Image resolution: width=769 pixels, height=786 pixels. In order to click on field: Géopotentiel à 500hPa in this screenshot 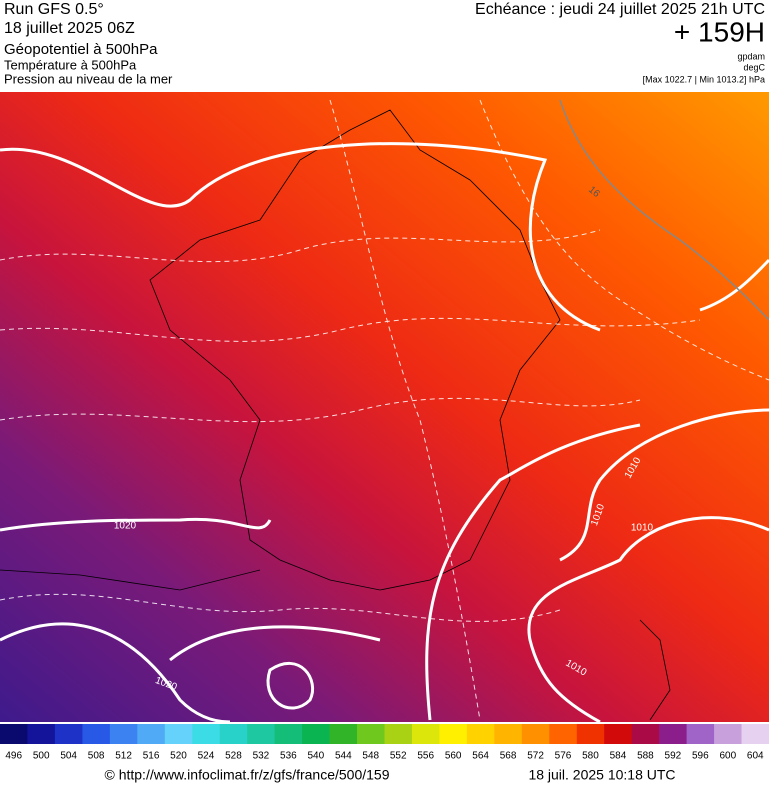, I will do `click(81, 49)`.